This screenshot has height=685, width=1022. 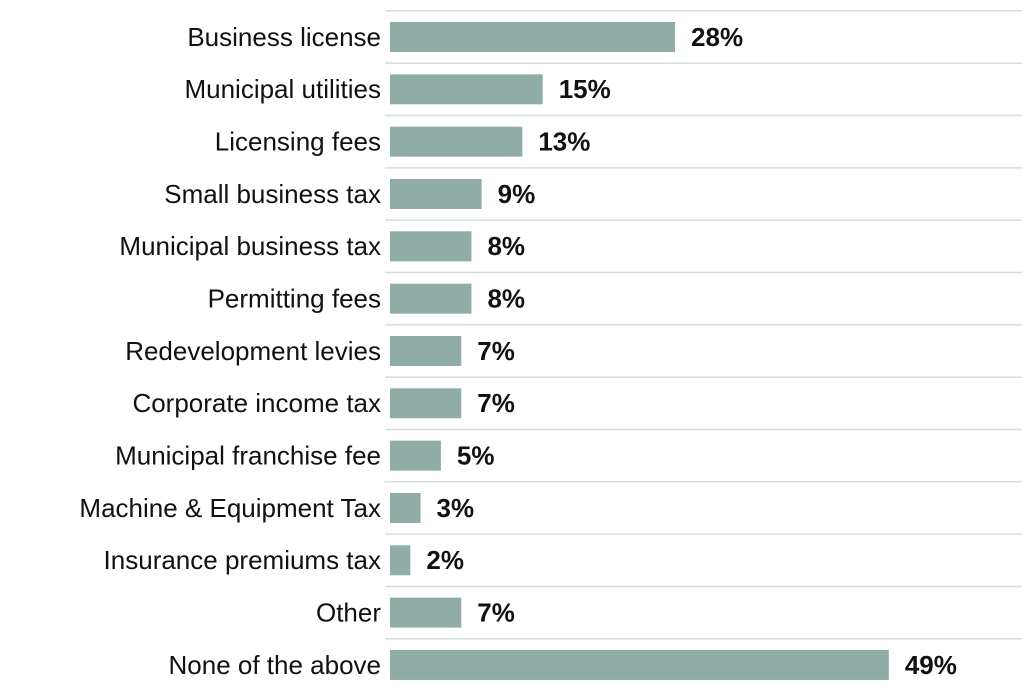 What do you see at coordinates (248, 456) in the screenshot?
I see `category-label: Municipal franchise fee` at bounding box center [248, 456].